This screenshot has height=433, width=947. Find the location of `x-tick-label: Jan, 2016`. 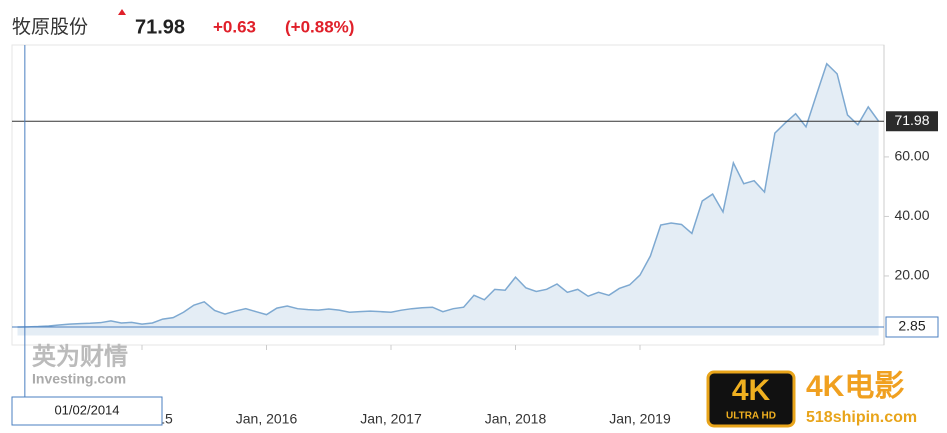

x-tick-label: Jan, 2016 is located at coordinates (267, 419).